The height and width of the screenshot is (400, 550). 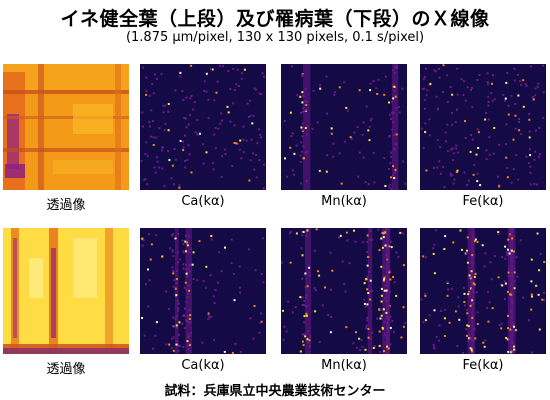 What do you see at coordinates (344, 291) in the screenshot?
I see `diseased-mn-map` at bounding box center [344, 291].